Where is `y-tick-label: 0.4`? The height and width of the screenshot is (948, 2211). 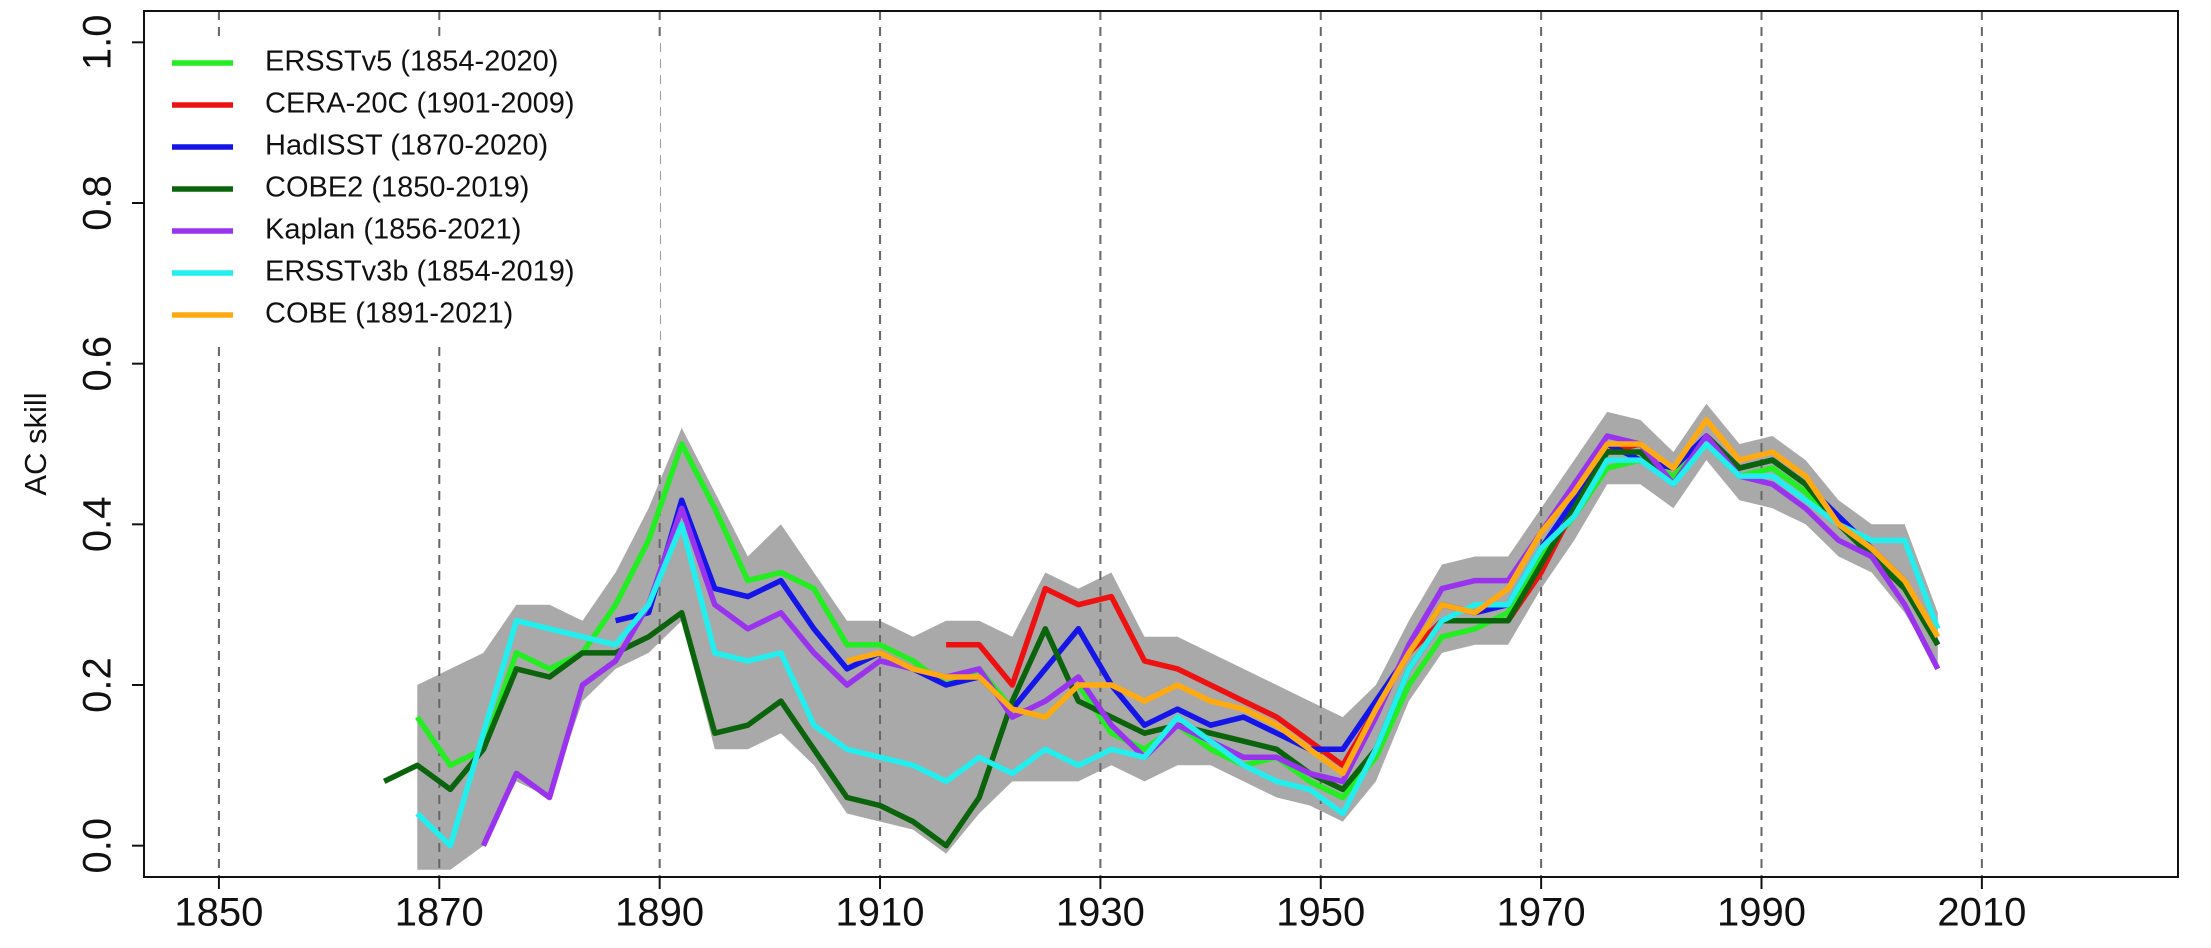 y-tick-label: 0.4 is located at coordinates (98, 525).